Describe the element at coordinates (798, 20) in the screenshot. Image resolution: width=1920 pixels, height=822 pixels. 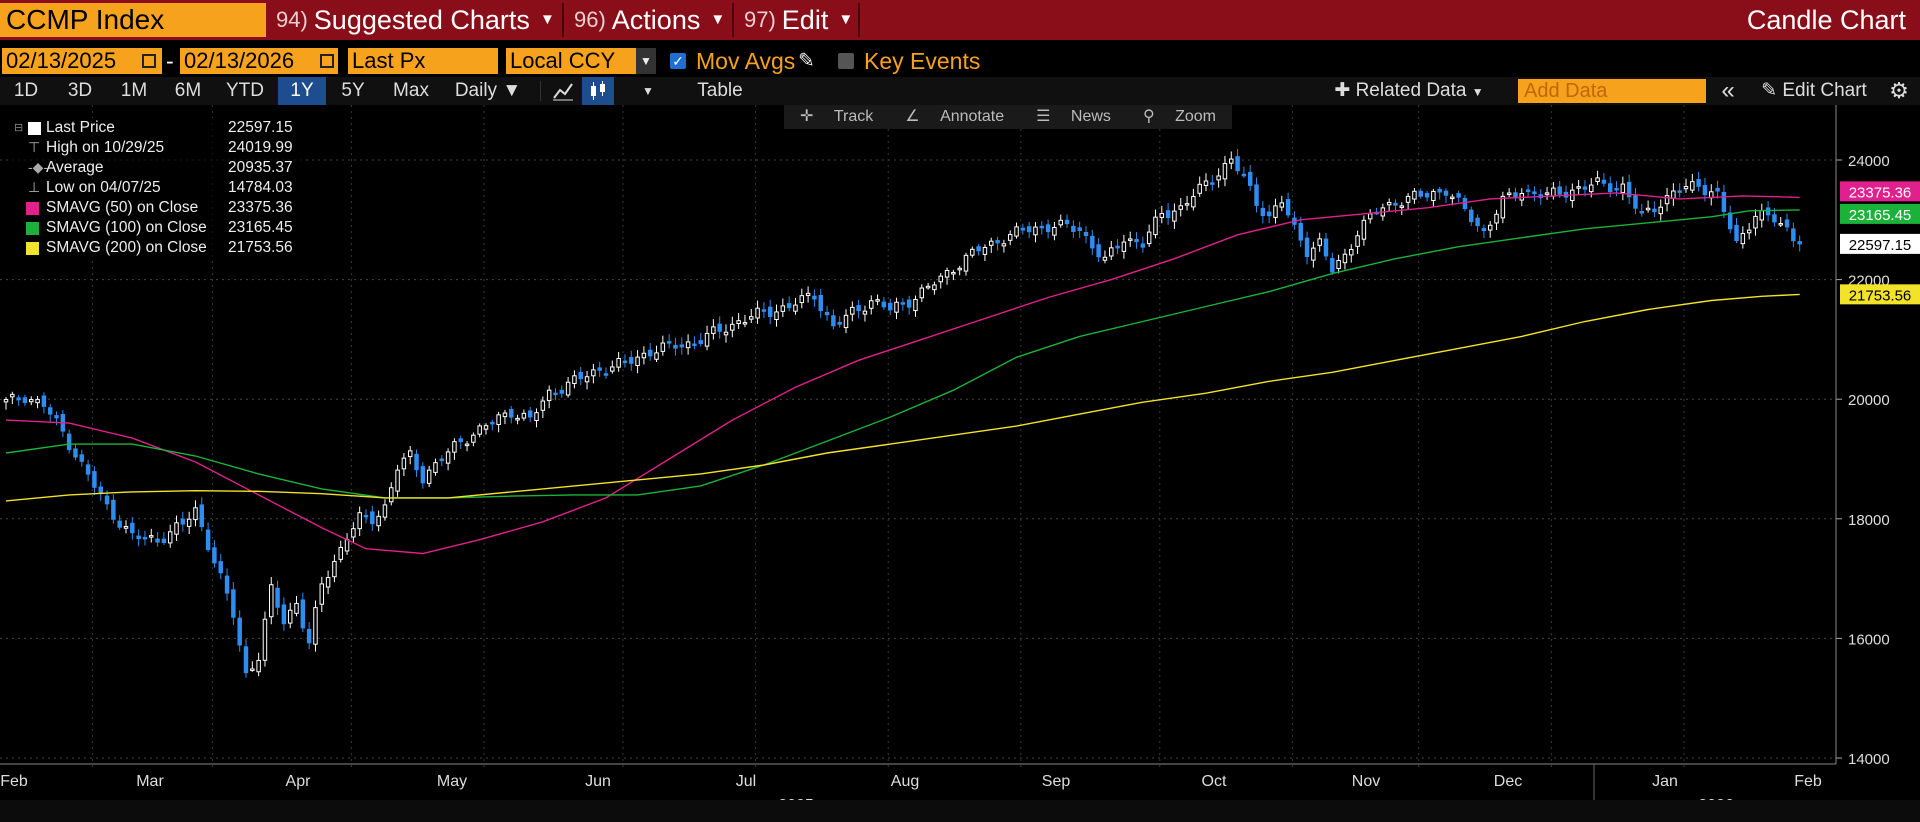
I see `edit-menu: 97) Edit ▼` at that location.